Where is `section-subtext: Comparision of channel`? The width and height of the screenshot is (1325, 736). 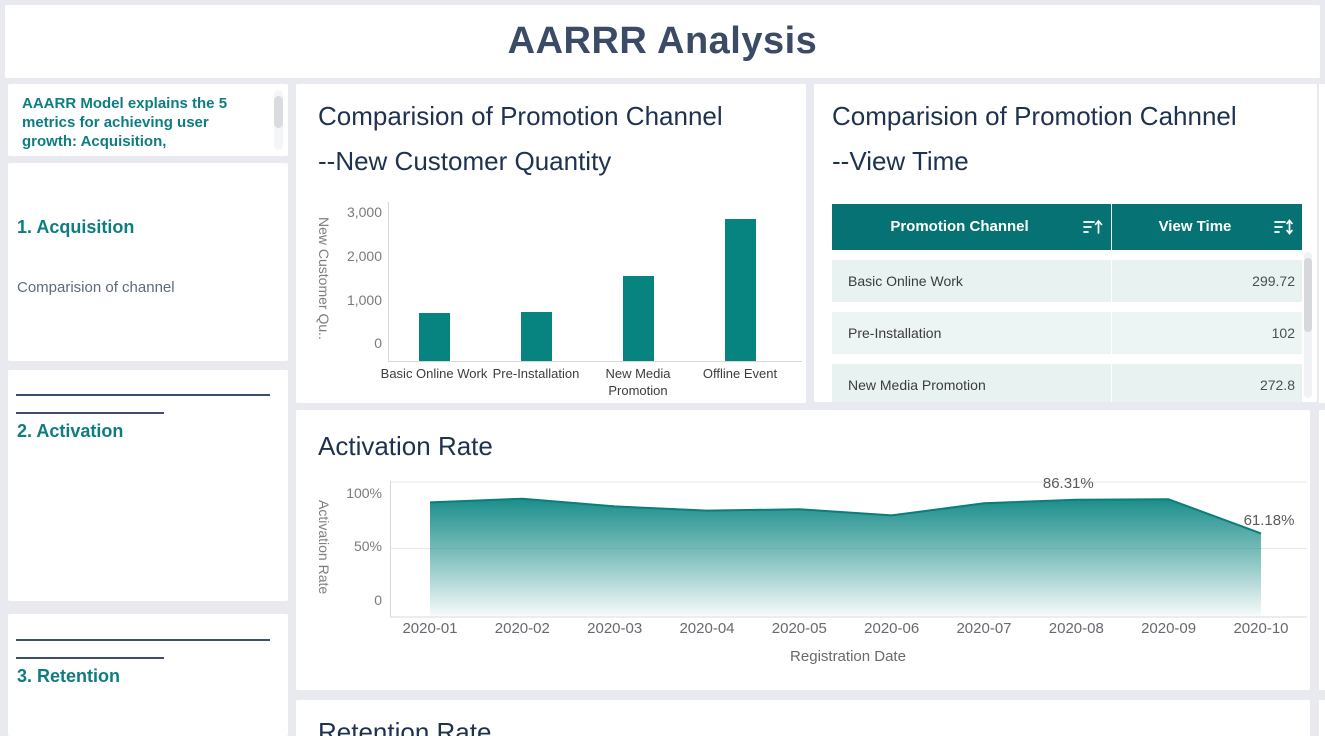
section-subtext: Comparision of channel is located at coordinates (96, 287).